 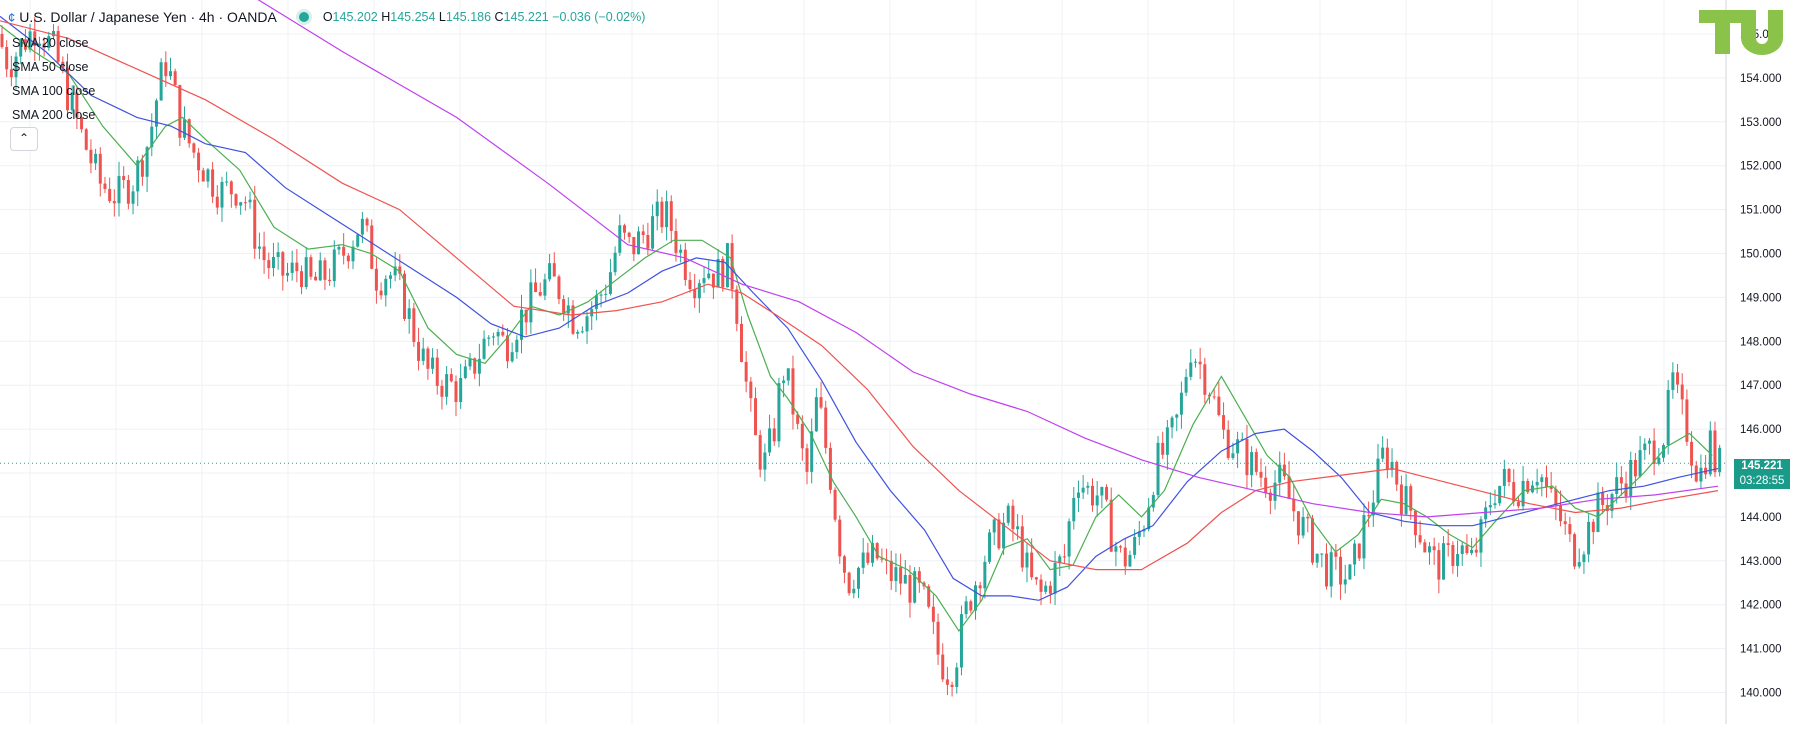 What do you see at coordinates (1762, 466) in the screenshot?
I see `last-price-value: 145.221` at bounding box center [1762, 466].